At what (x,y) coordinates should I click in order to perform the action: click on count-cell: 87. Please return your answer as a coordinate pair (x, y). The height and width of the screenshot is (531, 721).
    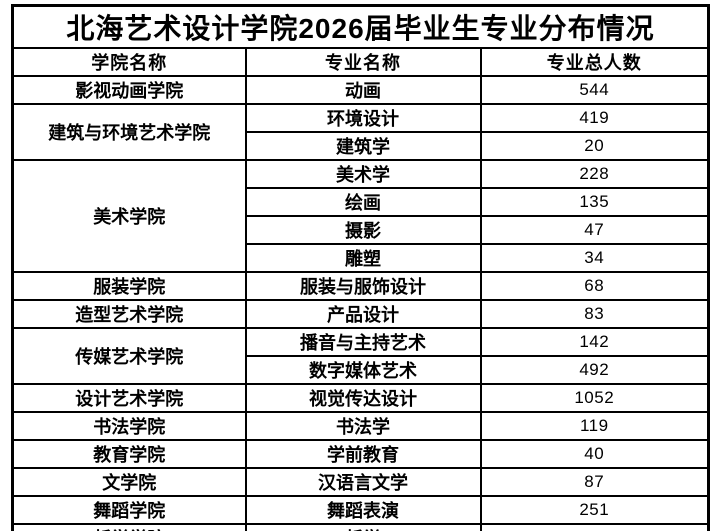
    Looking at the image, I should click on (594, 482).